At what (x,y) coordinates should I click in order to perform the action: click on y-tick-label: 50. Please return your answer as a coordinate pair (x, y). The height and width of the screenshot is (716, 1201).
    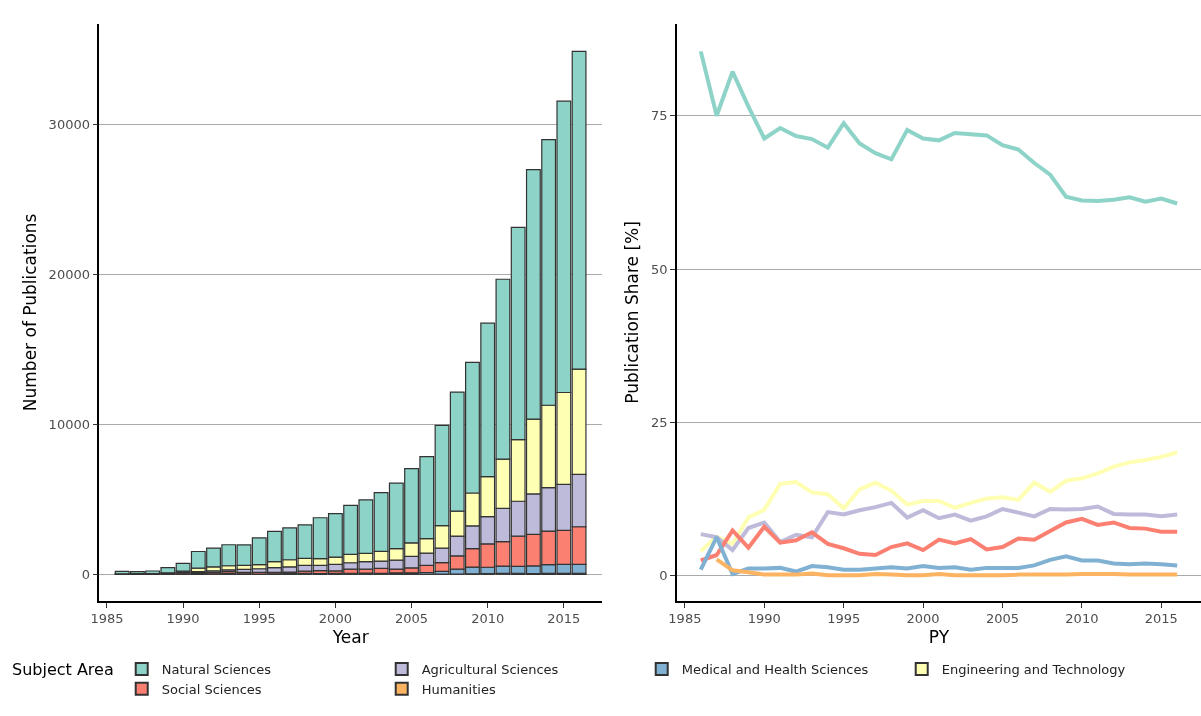
    Looking at the image, I should click on (659, 269).